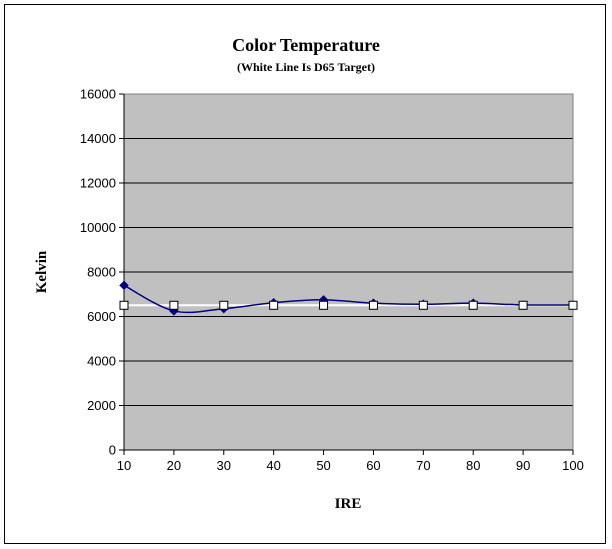 This screenshot has width=612, height=549. What do you see at coordinates (174, 465) in the screenshot?
I see `x-tick-label: 20` at bounding box center [174, 465].